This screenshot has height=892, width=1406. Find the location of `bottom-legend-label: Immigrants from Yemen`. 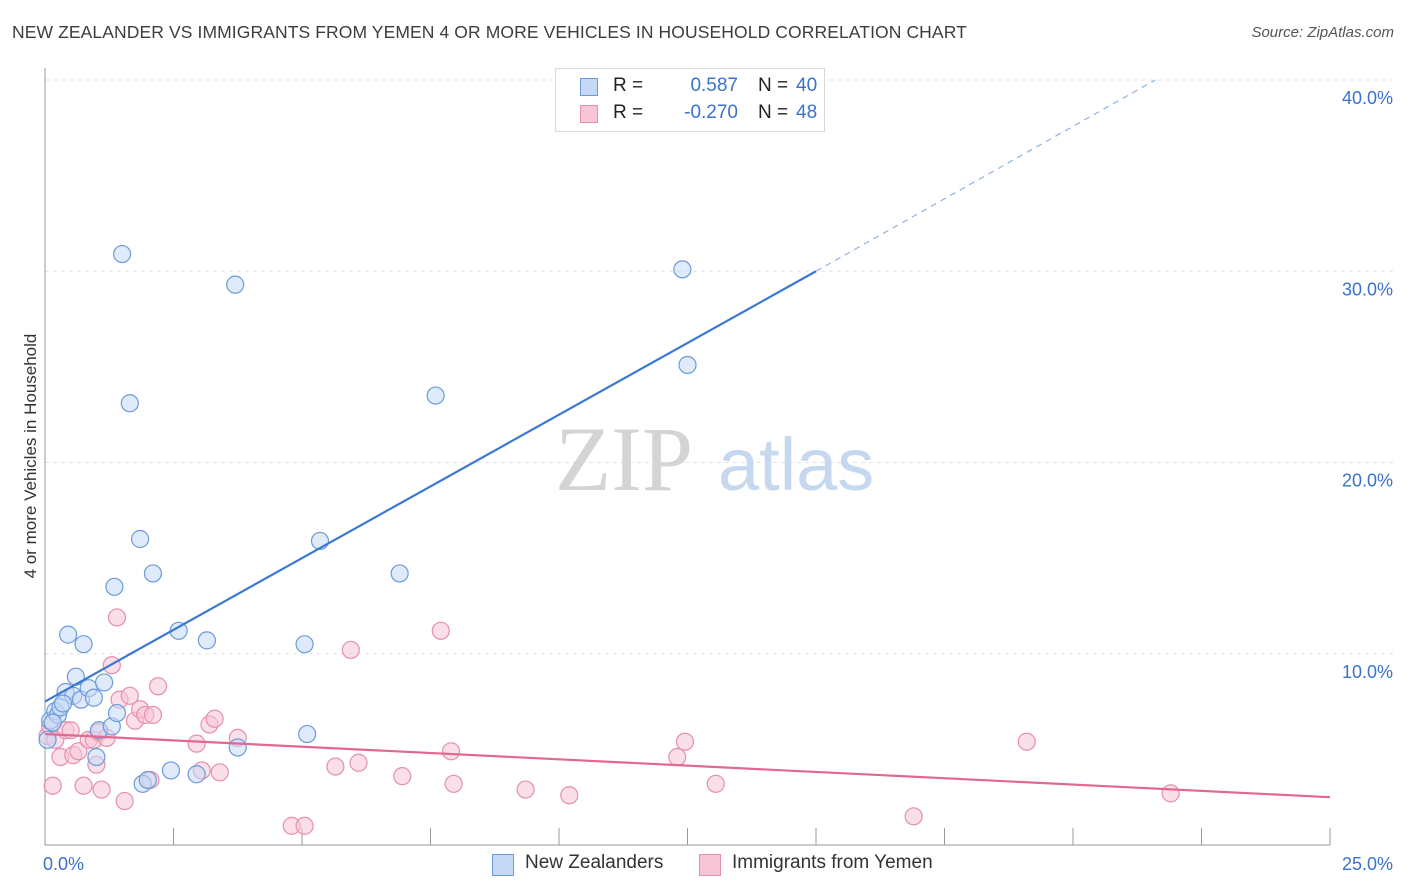

bottom-legend-label: Immigrants from Yemen is located at coordinates (832, 862).